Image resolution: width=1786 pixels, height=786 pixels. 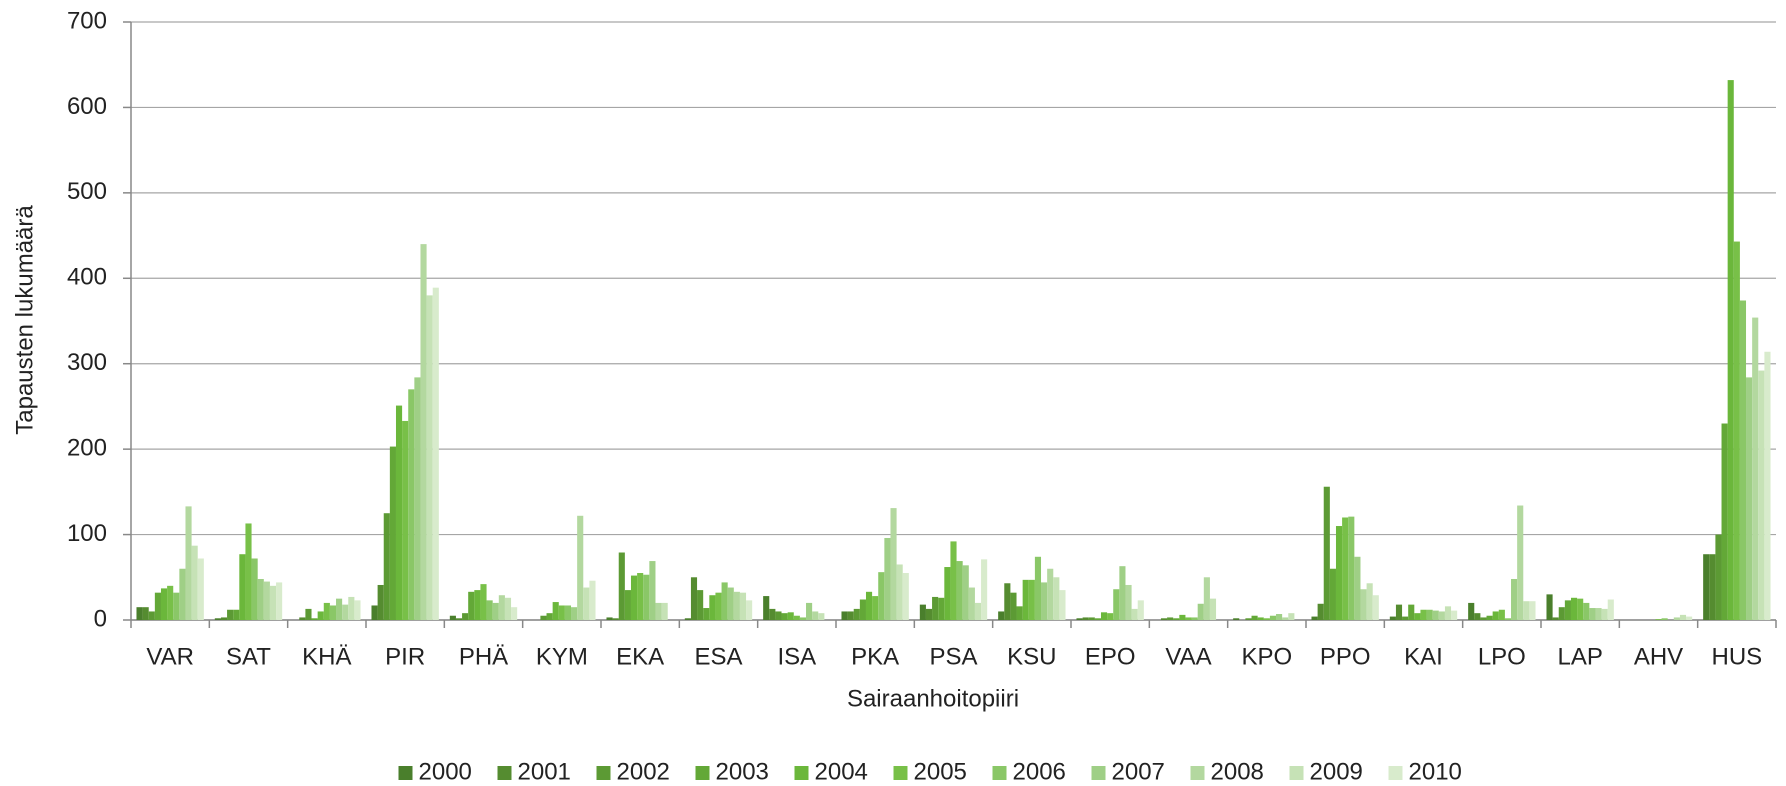 What do you see at coordinates (1138, 771) in the screenshot?
I see `legend-label: 2007` at bounding box center [1138, 771].